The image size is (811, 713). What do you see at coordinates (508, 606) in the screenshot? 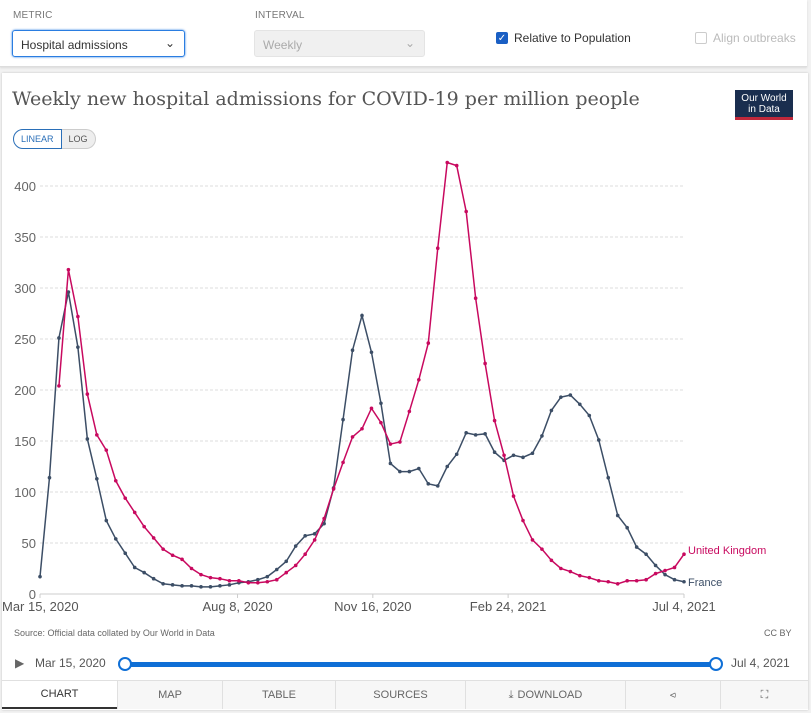
I see `x-tick-label: Feb 24, 2021` at bounding box center [508, 606].